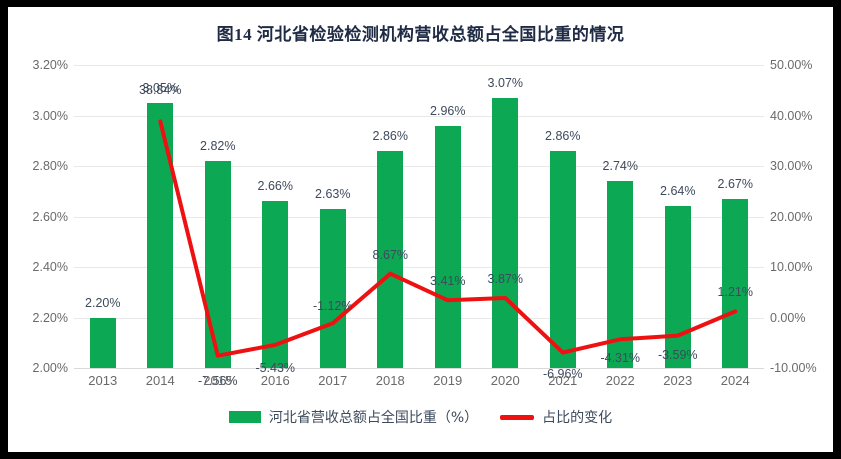 This screenshot has width=841, height=459. I want to click on y-tick-left: 2.40%, so click(50, 267).